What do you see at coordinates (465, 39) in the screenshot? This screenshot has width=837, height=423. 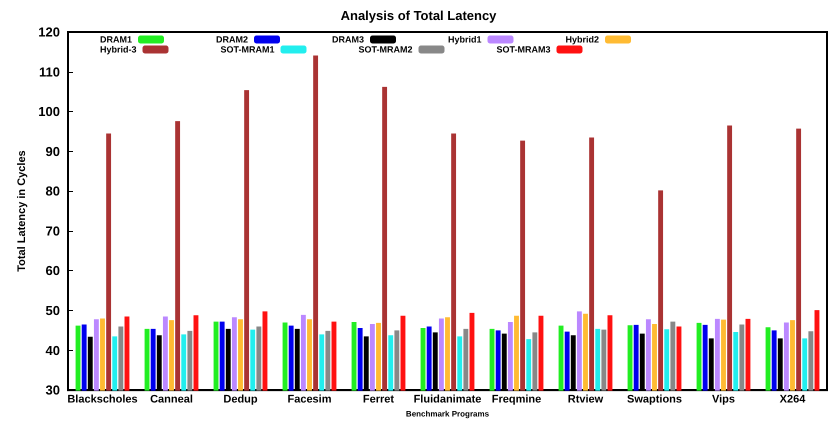 I see `legend-label: Hybrid1` at bounding box center [465, 39].